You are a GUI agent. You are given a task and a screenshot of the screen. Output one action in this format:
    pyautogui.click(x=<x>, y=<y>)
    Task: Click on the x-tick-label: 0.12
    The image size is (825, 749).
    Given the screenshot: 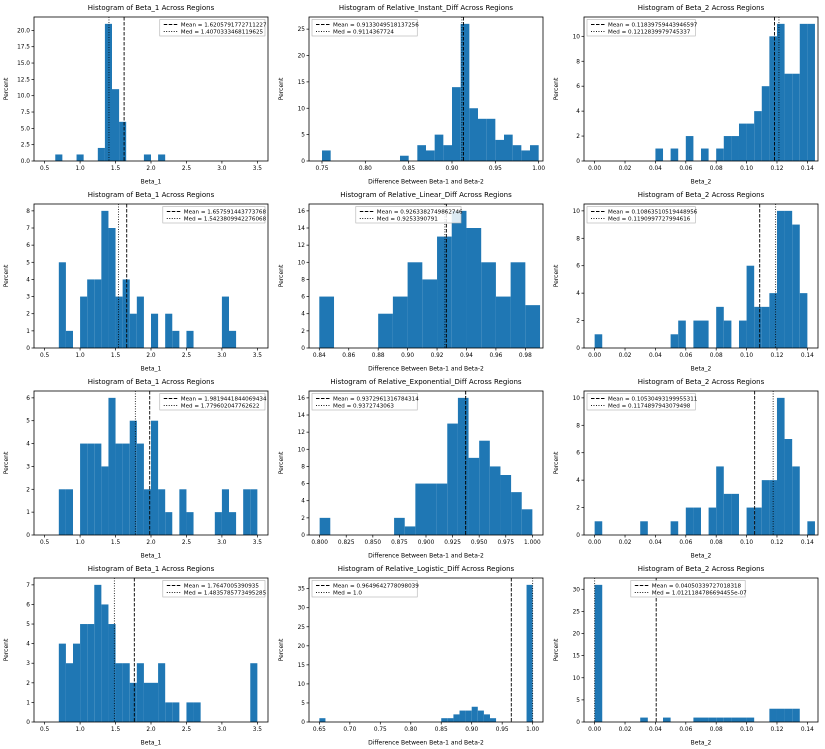 What is the action you would take?
    pyautogui.click(x=777, y=730)
    